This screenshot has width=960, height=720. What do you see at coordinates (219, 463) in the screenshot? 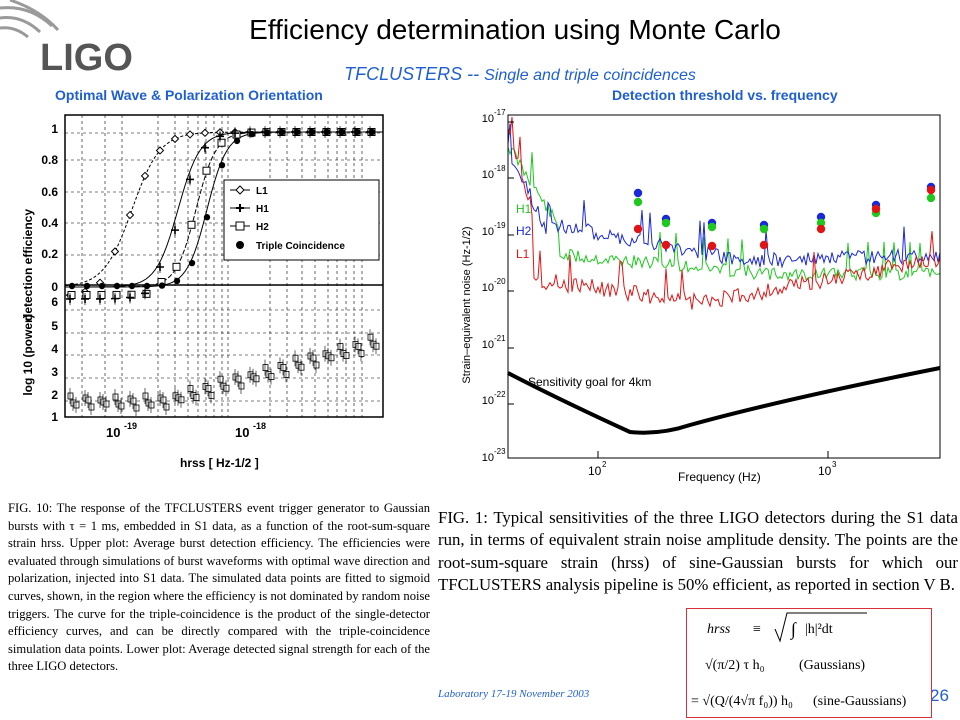
I see `xlabel: hrss [ Hz-1/2 ]` at bounding box center [219, 463].